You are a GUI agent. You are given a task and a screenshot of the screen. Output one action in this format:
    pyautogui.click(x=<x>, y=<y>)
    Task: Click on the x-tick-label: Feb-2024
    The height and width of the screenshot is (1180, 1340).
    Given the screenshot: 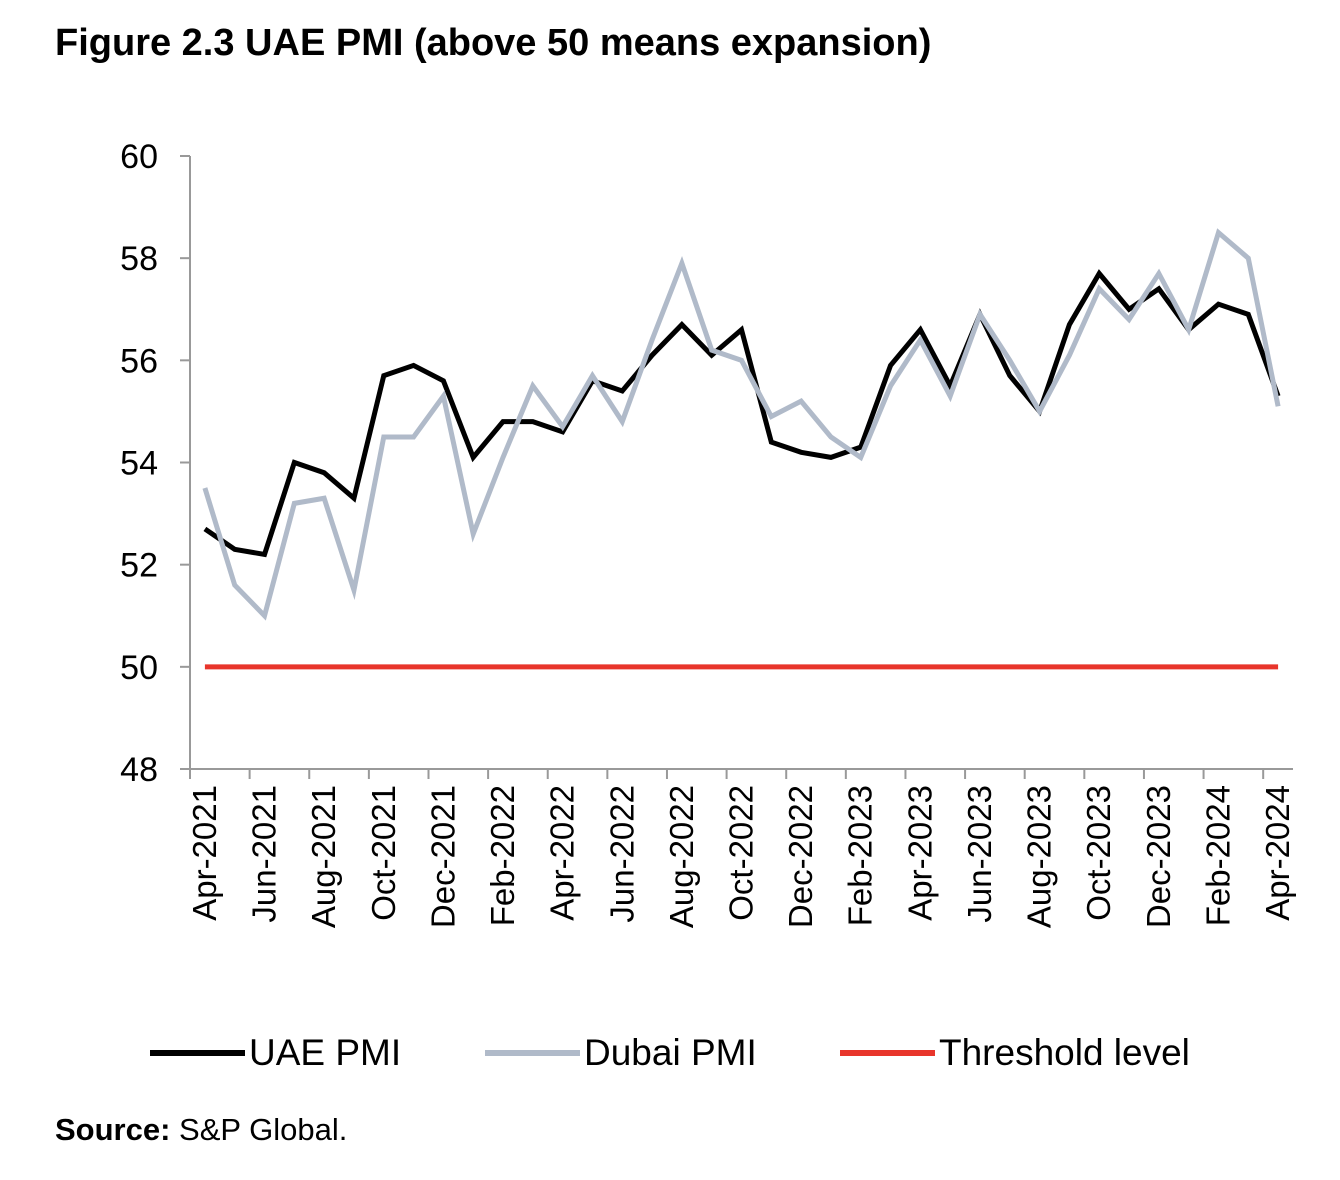 What is the action you would take?
    pyautogui.click(x=1217, y=855)
    